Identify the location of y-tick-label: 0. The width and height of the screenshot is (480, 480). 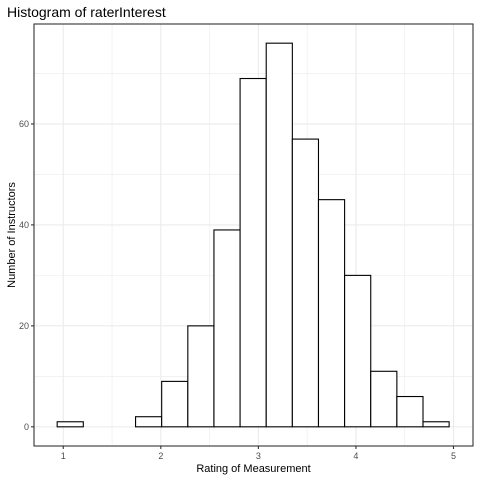
(26, 427).